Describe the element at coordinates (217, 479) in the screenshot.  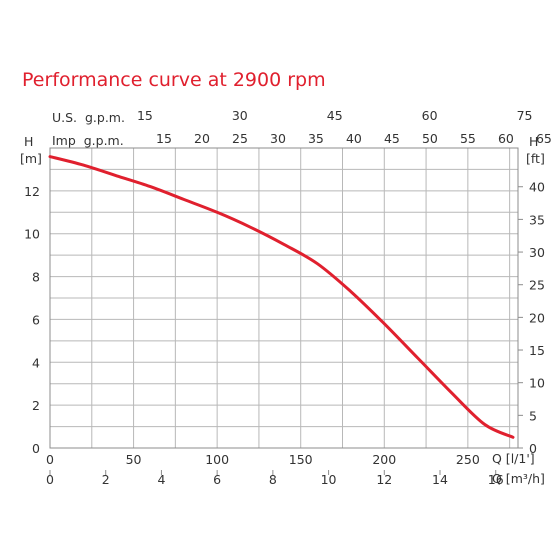
I see `x-m3h-tick-label: 6` at that location.